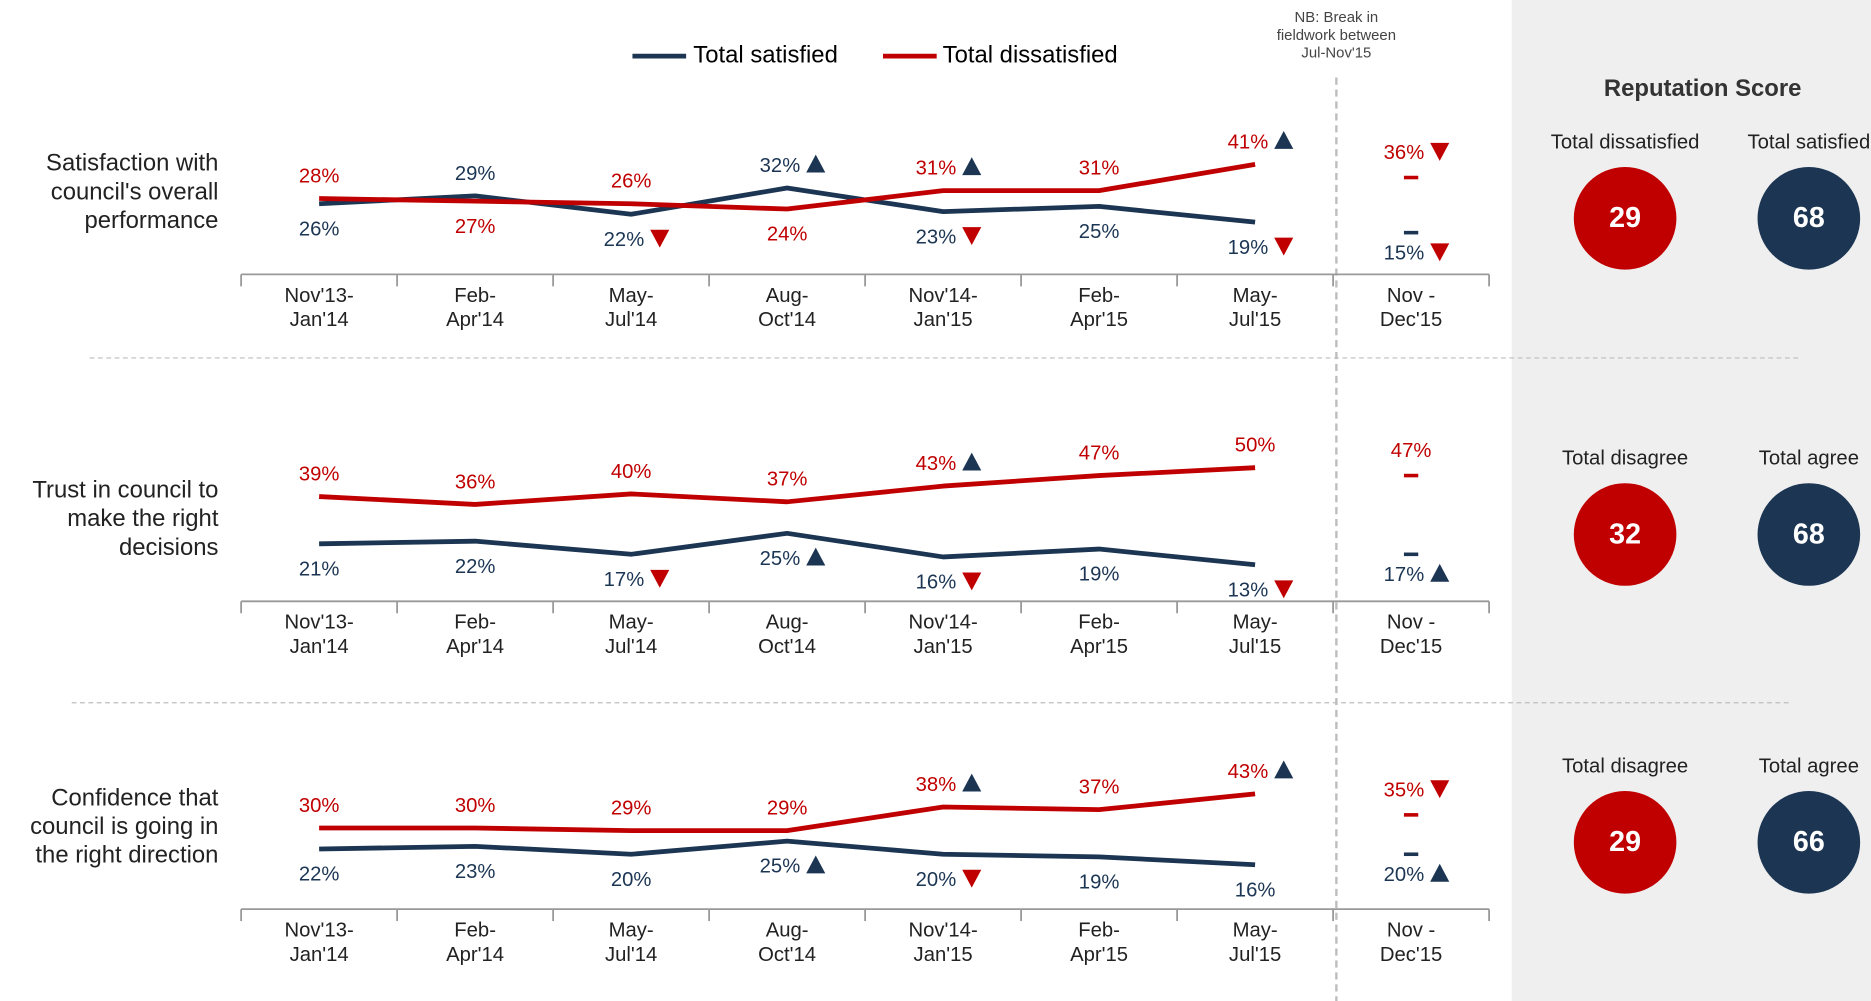 This screenshot has width=1871, height=1001. What do you see at coordinates (1030, 54) in the screenshot?
I see `legend-label: Total dissatisfied` at bounding box center [1030, 54].